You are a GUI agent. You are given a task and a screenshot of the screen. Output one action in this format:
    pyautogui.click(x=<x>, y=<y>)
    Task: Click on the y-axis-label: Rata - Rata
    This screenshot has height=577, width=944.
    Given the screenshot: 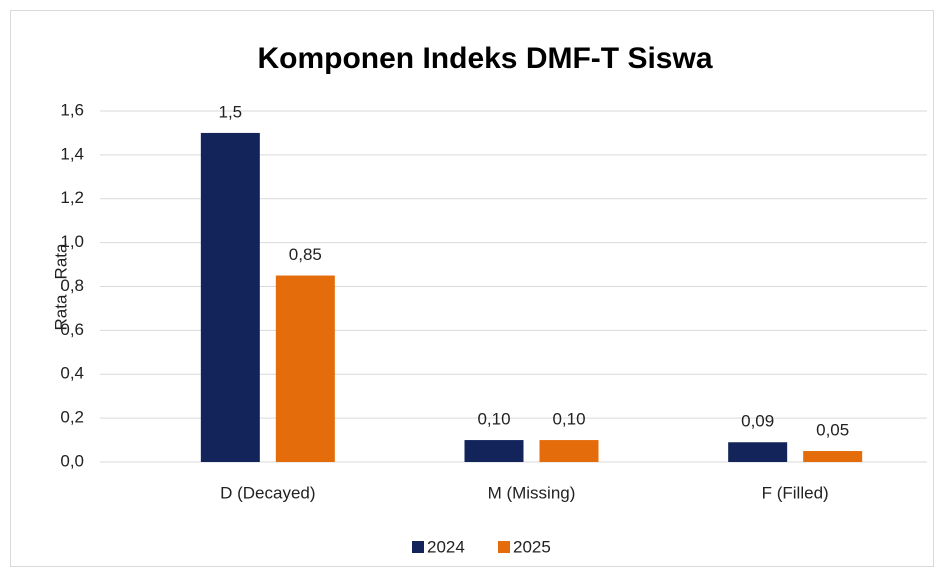 What is the action you would take?
    pyautogui.click(x=60, y=286)
    